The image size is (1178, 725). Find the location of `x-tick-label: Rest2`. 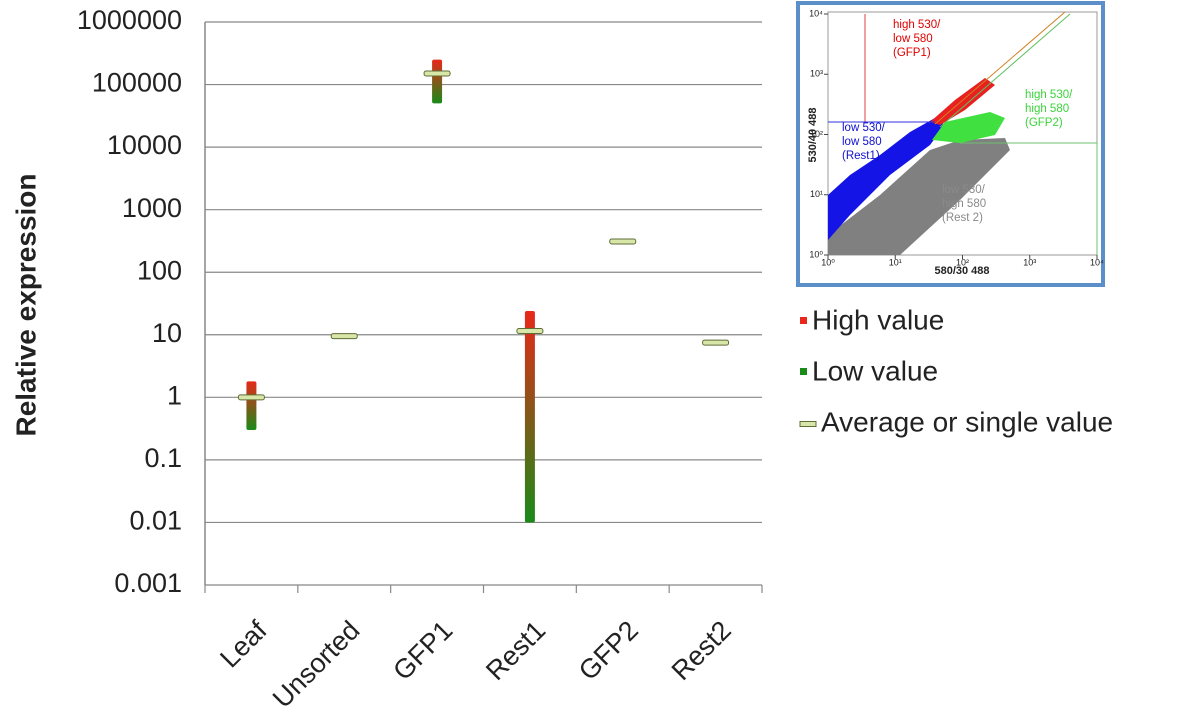

x-tick-label: Rest2 is located at coordinates (701, 650).